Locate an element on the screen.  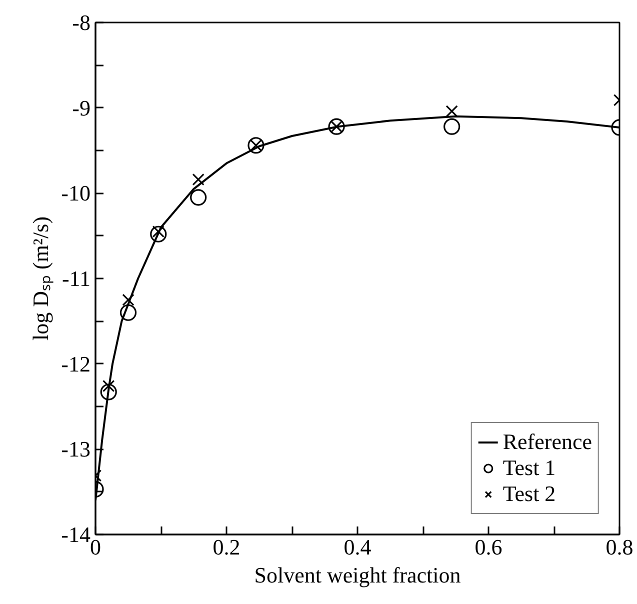
x-tick-label: 0.8 is located at coordinates (620, 547).